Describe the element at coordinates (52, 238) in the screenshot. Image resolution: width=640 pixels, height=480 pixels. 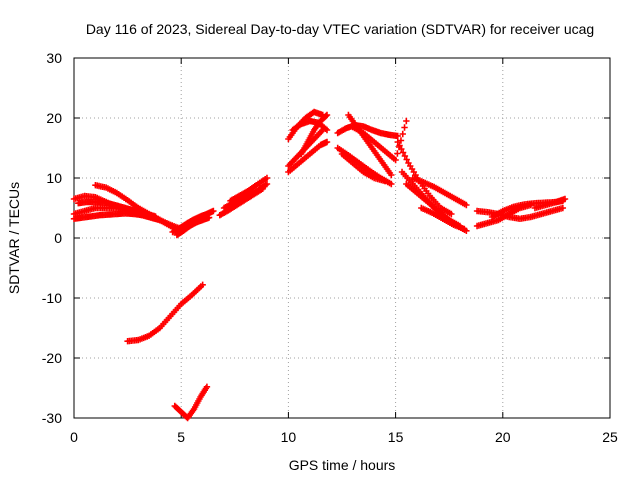
I see `y-tick-labels: -30 -20 -10 0 10 20 30` at that location.